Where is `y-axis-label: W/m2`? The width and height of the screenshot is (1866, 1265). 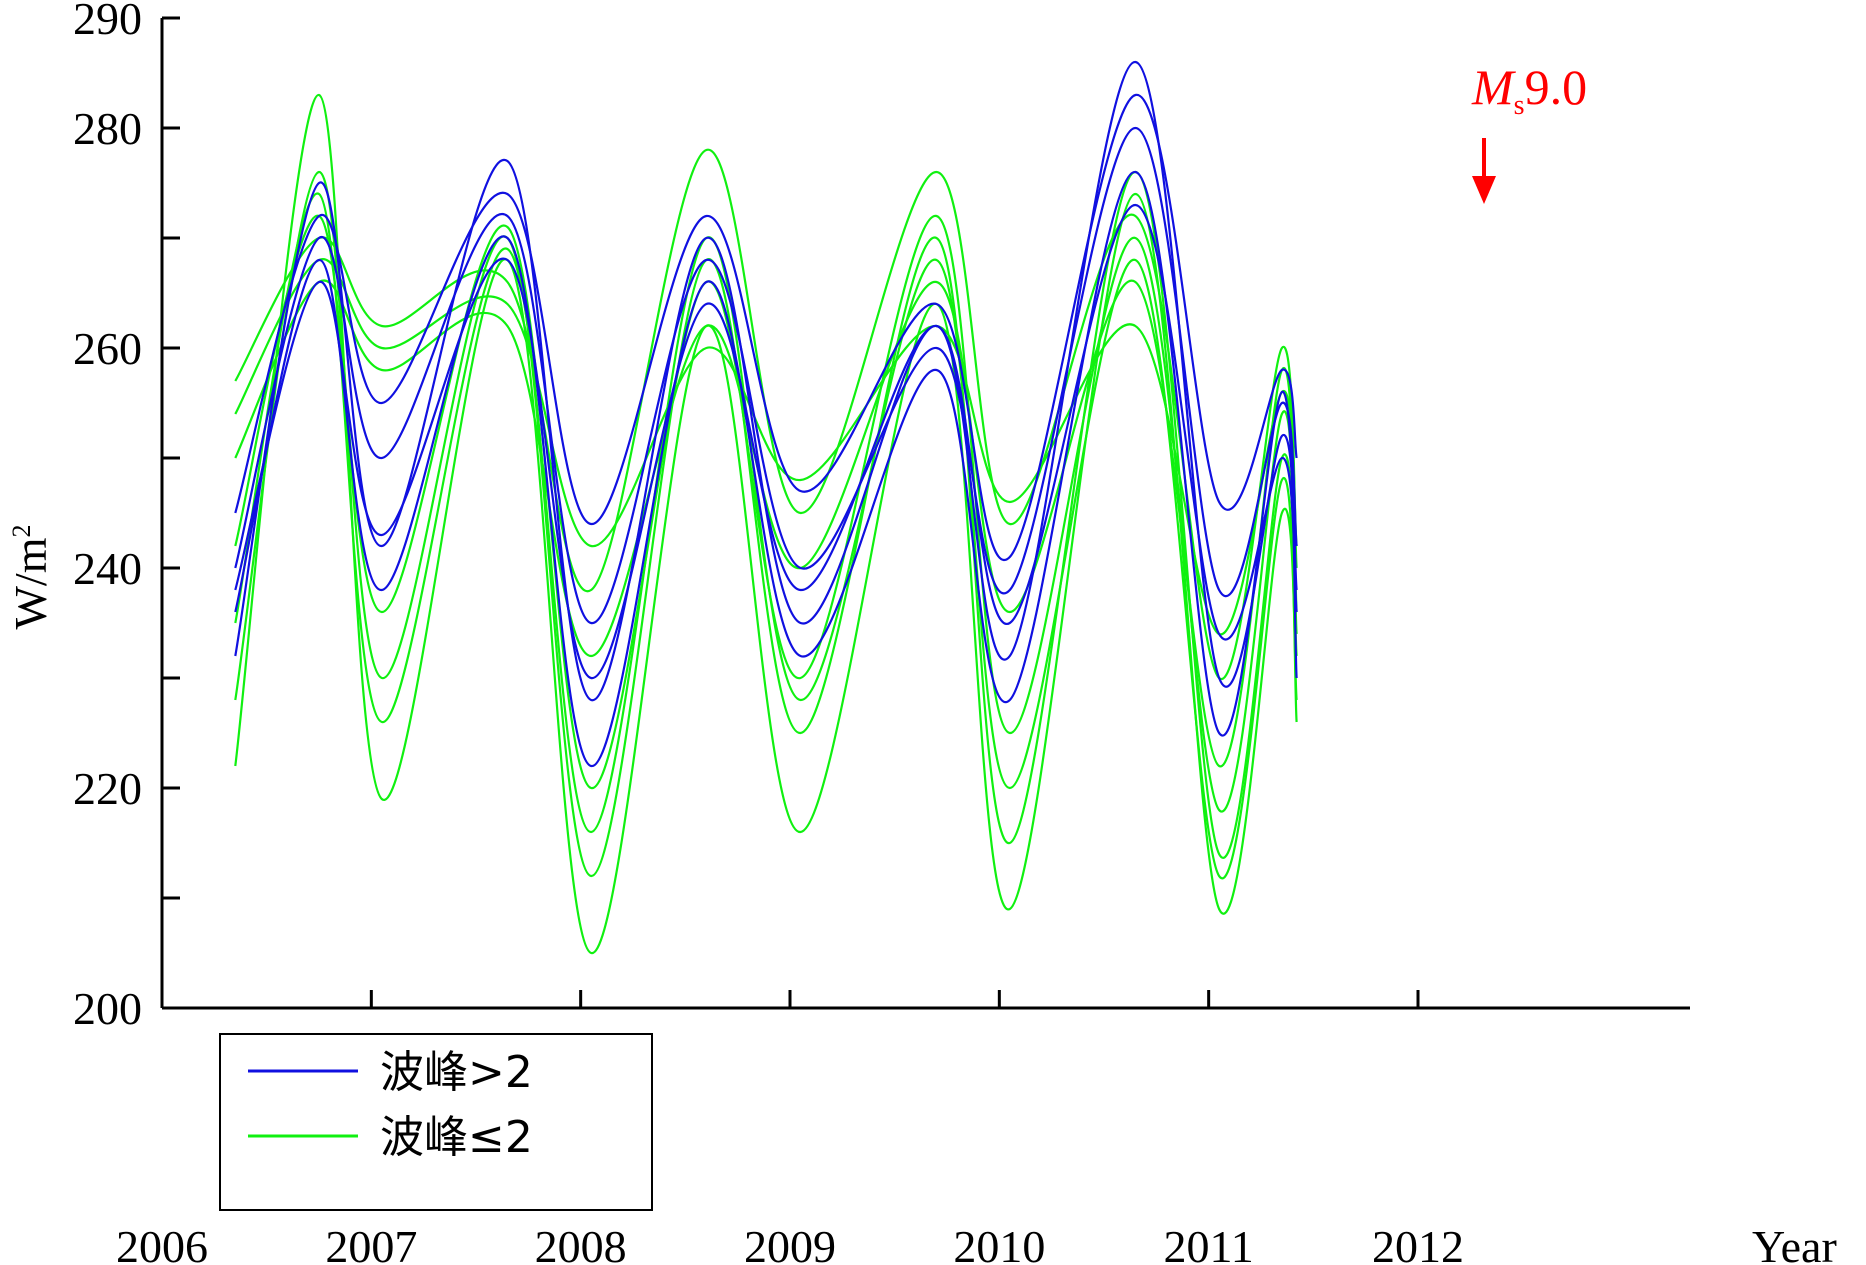 y-axis-label: W/m2 is located at coordinates (30, 577).